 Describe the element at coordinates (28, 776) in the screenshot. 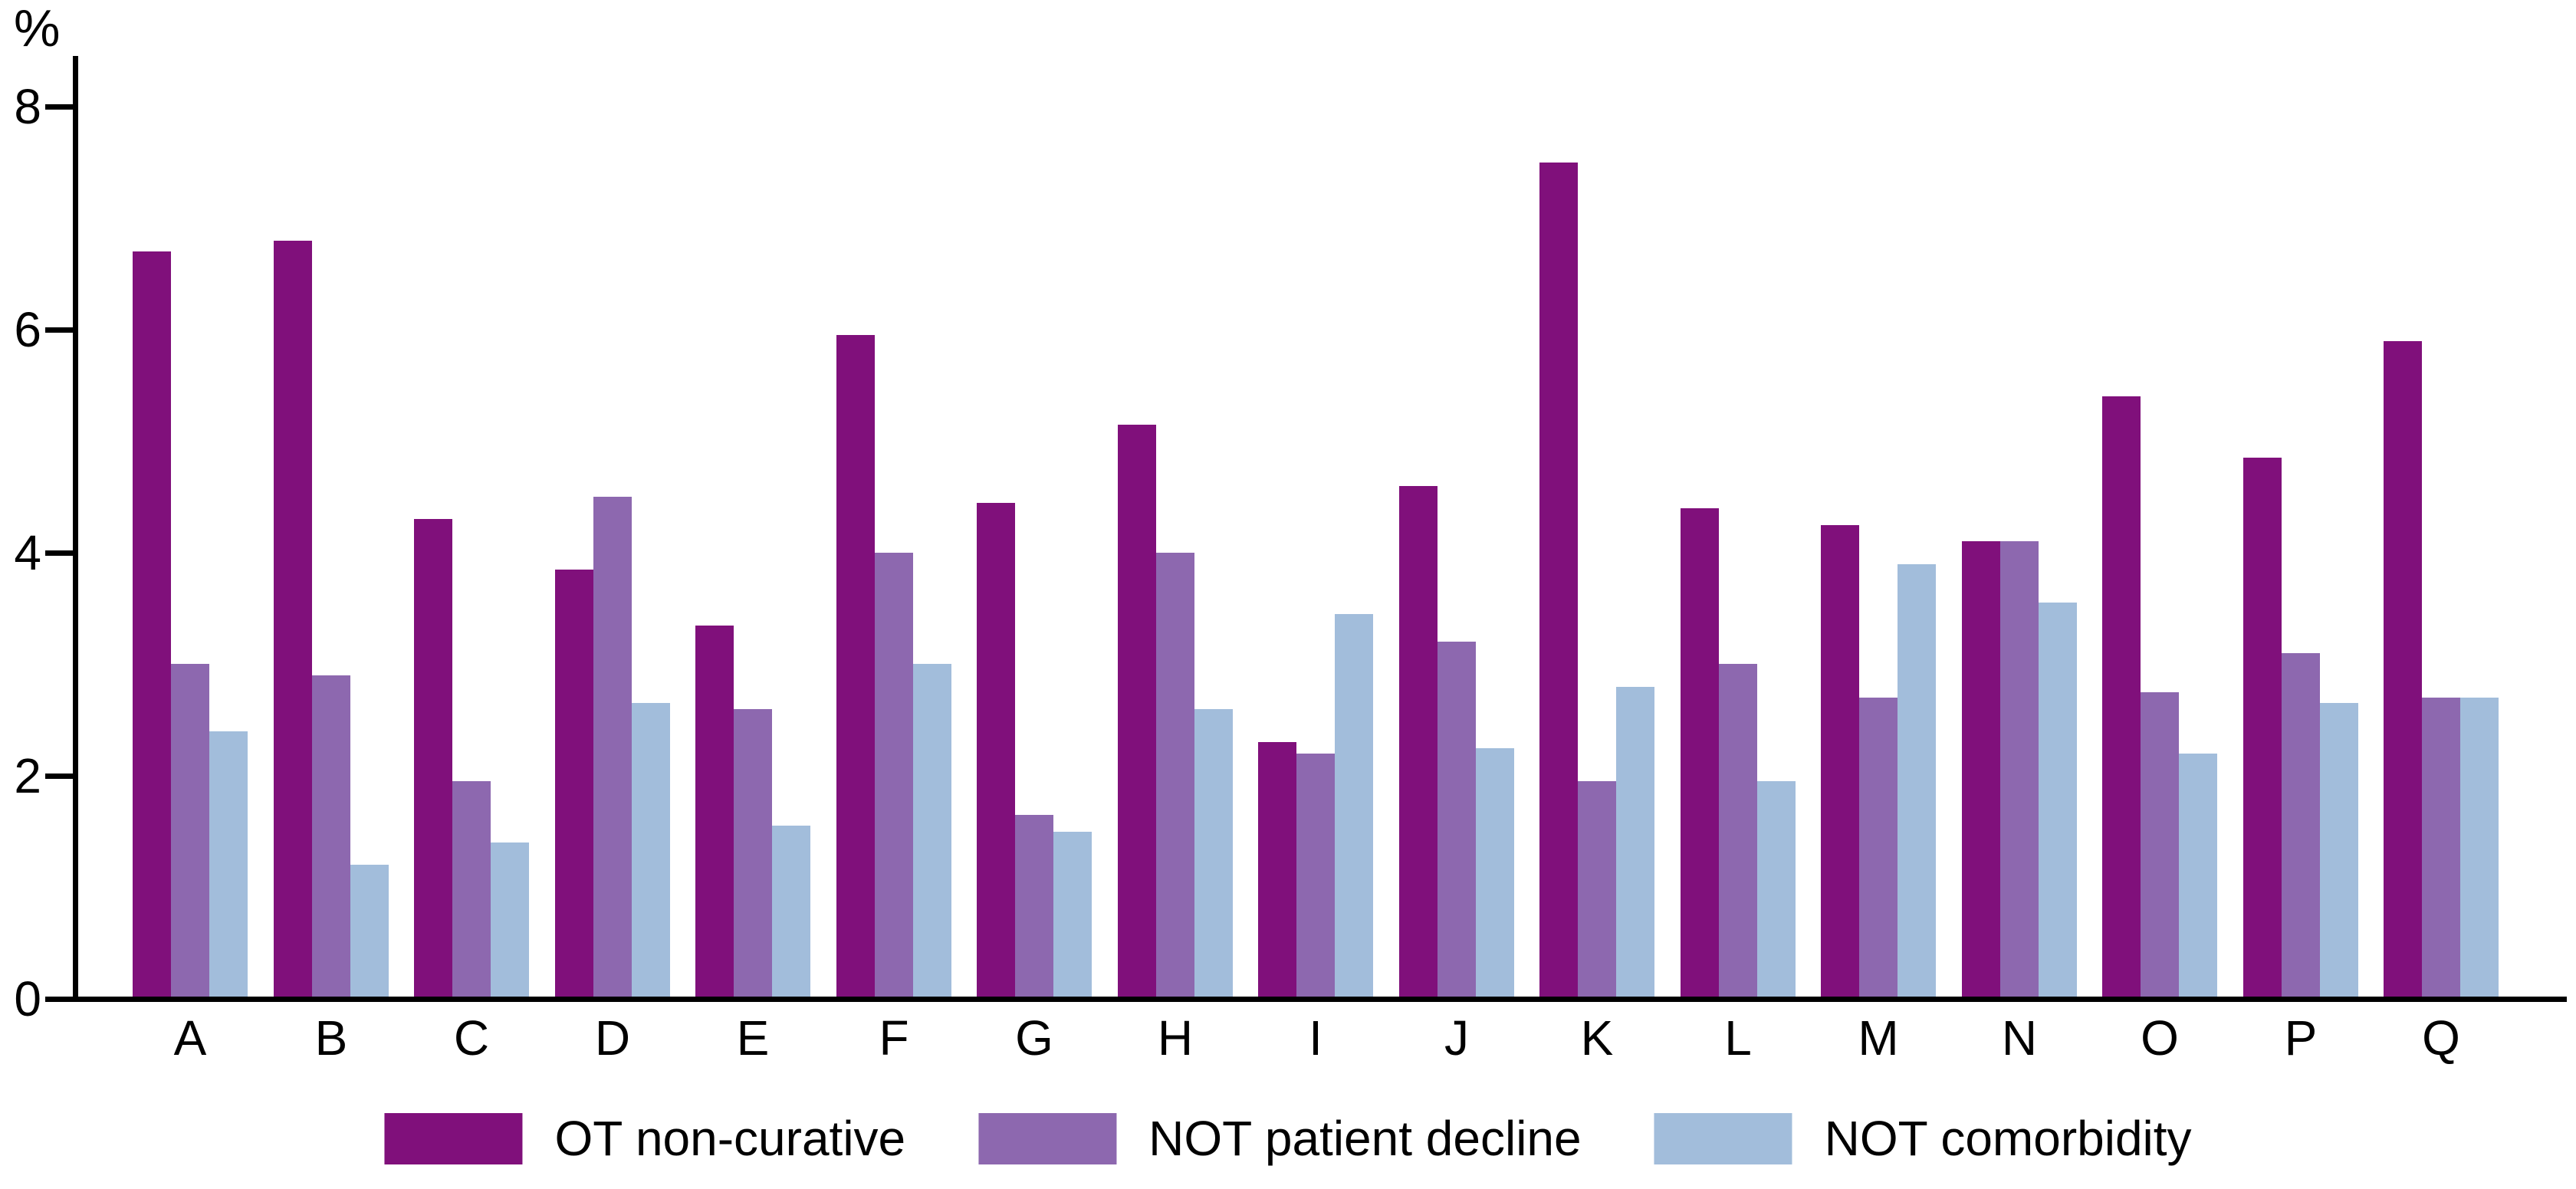

I see `y-tick-label: 2` at that location.